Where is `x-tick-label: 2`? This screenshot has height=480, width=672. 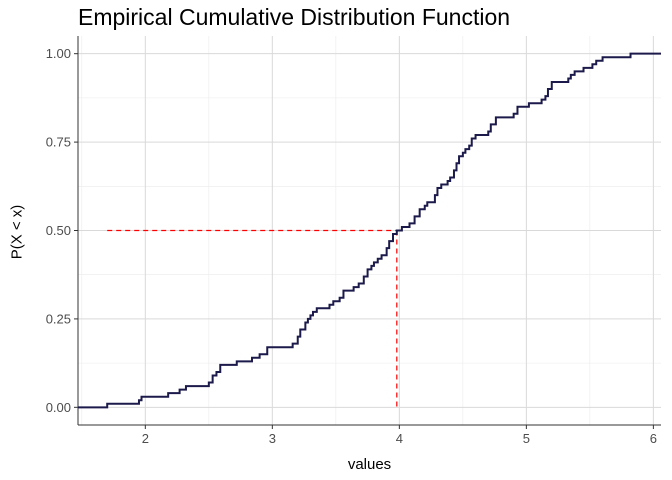
x-tick-label: 2 is located at coordinates (145, 438).